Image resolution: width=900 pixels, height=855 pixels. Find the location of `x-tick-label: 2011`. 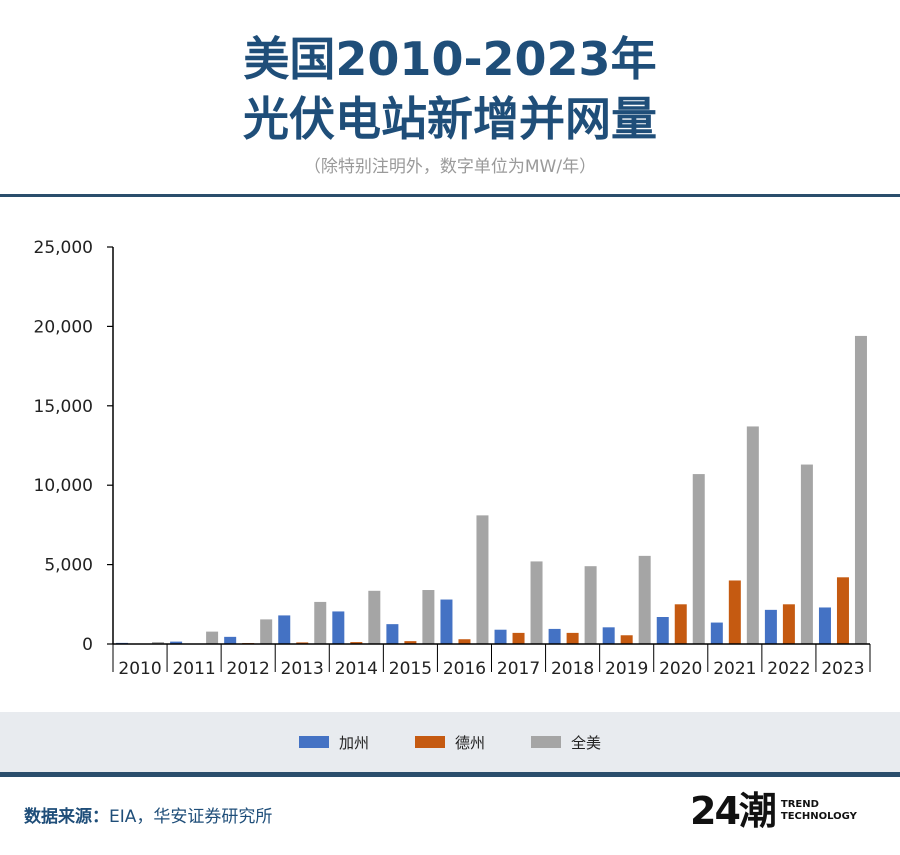

x-tick-label: 2011 is located at coordinates (193, 669).